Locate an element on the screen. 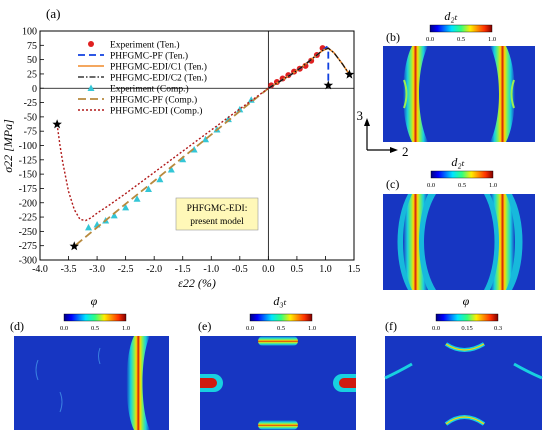 The image size is (550, 438). annotation-box: PHFGMC-EDI: present model is located at coordinates (217, 214).